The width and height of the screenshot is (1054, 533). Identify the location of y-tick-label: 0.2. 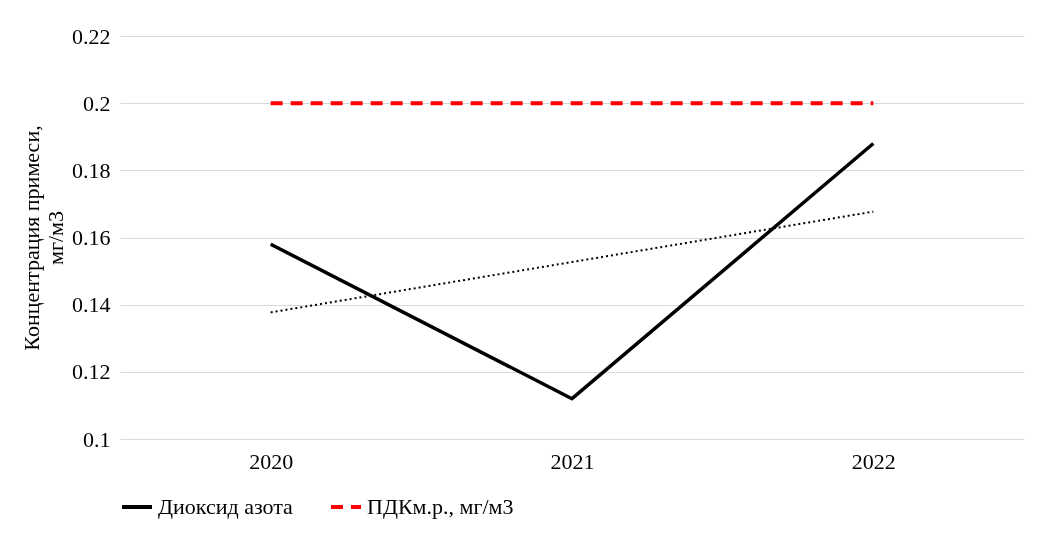
(97, 103).